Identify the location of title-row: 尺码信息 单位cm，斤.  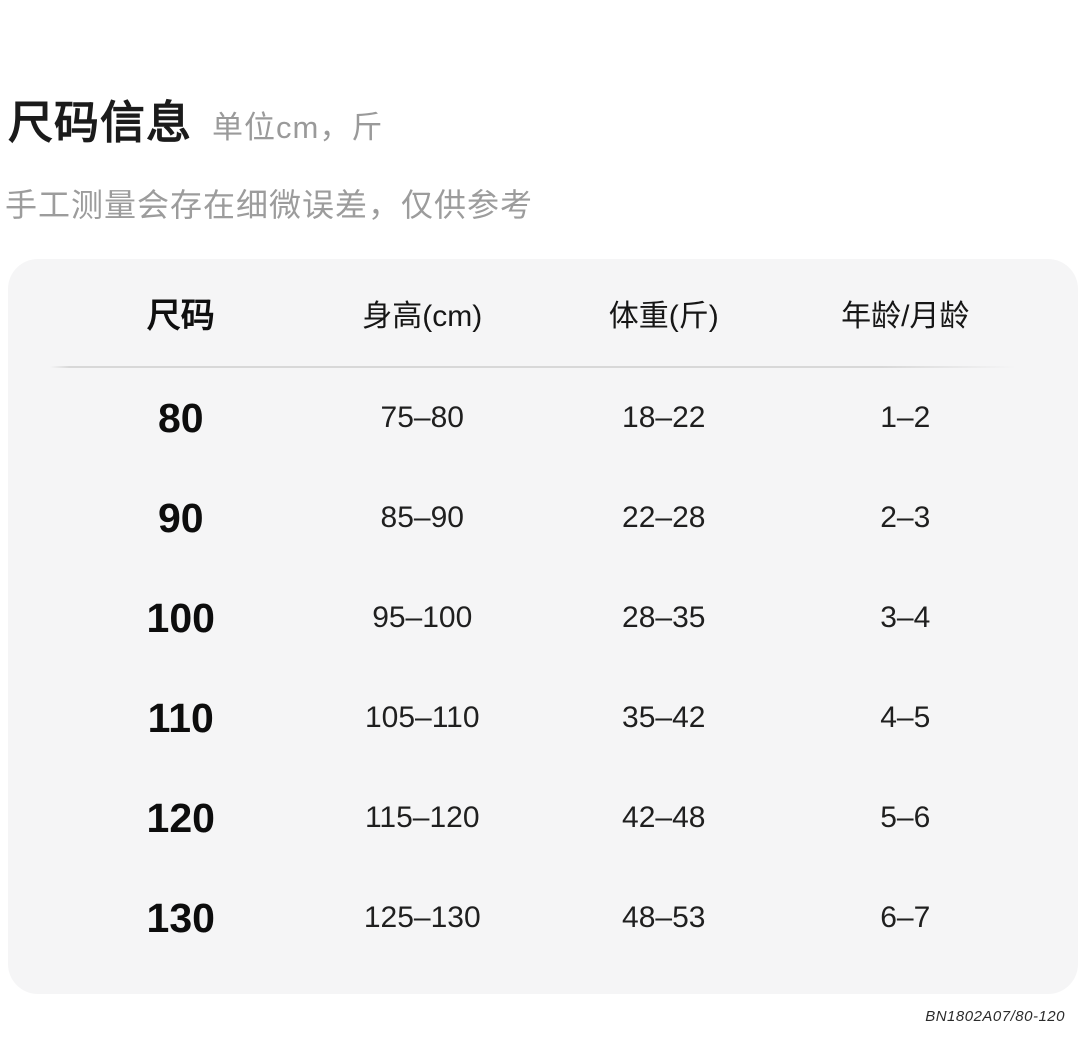
(547, 123).